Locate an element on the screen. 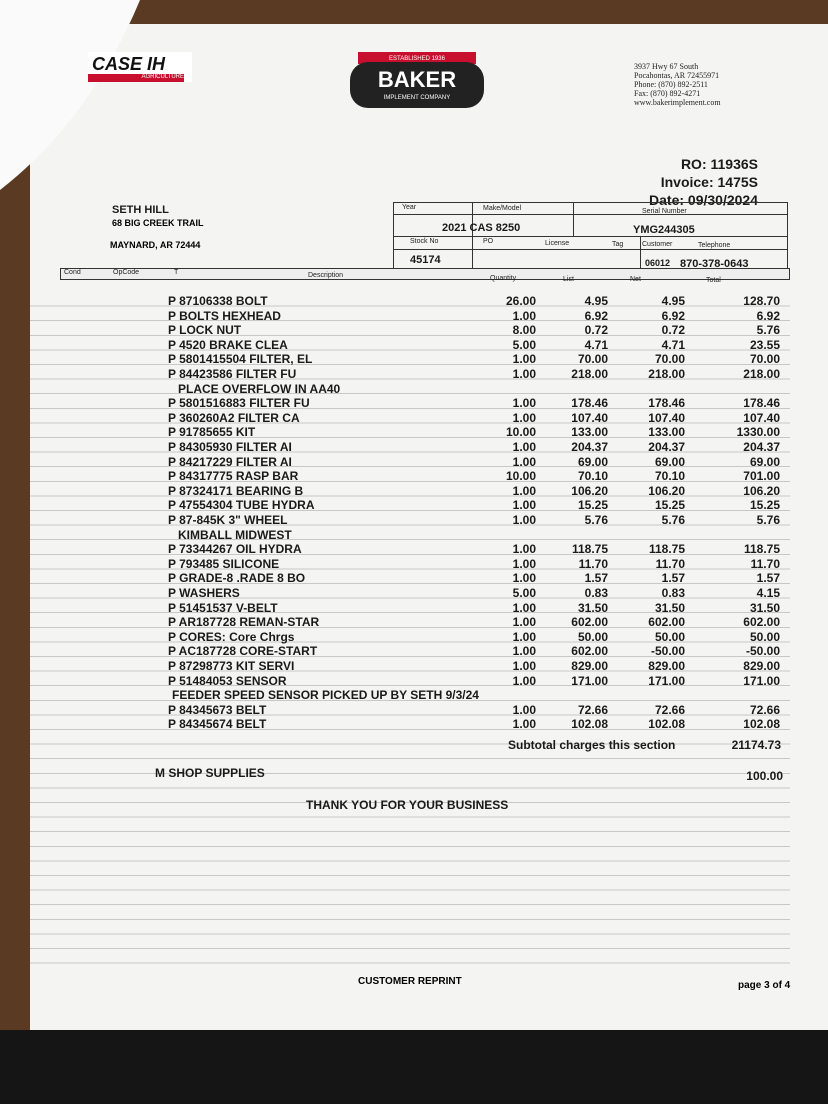  line-total: 31.50 is located at coordinates (764, 607).